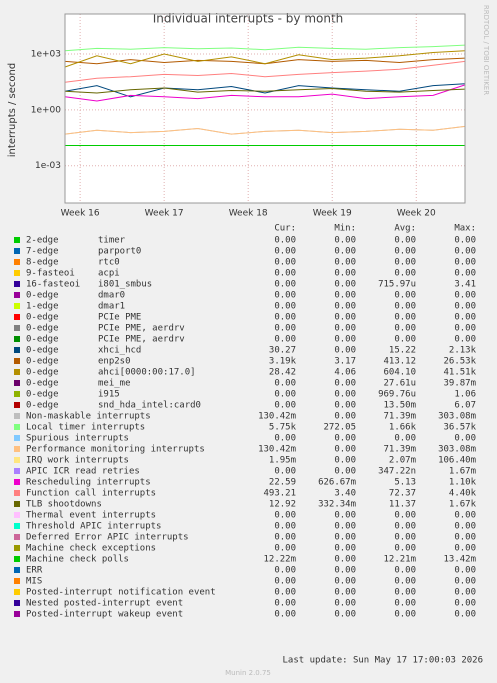  I want to click on legend-cur: 3.19k, so click(283, 362).